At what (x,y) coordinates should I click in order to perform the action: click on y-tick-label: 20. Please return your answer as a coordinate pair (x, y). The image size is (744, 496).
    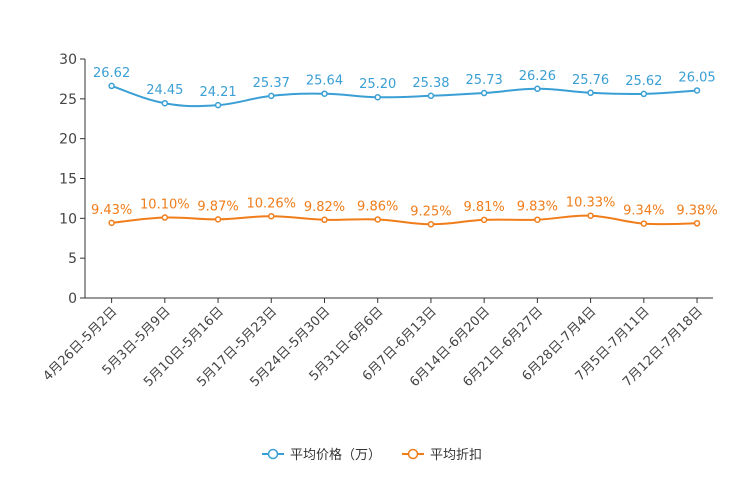
    Looking at the image, I should click on (68, 140).